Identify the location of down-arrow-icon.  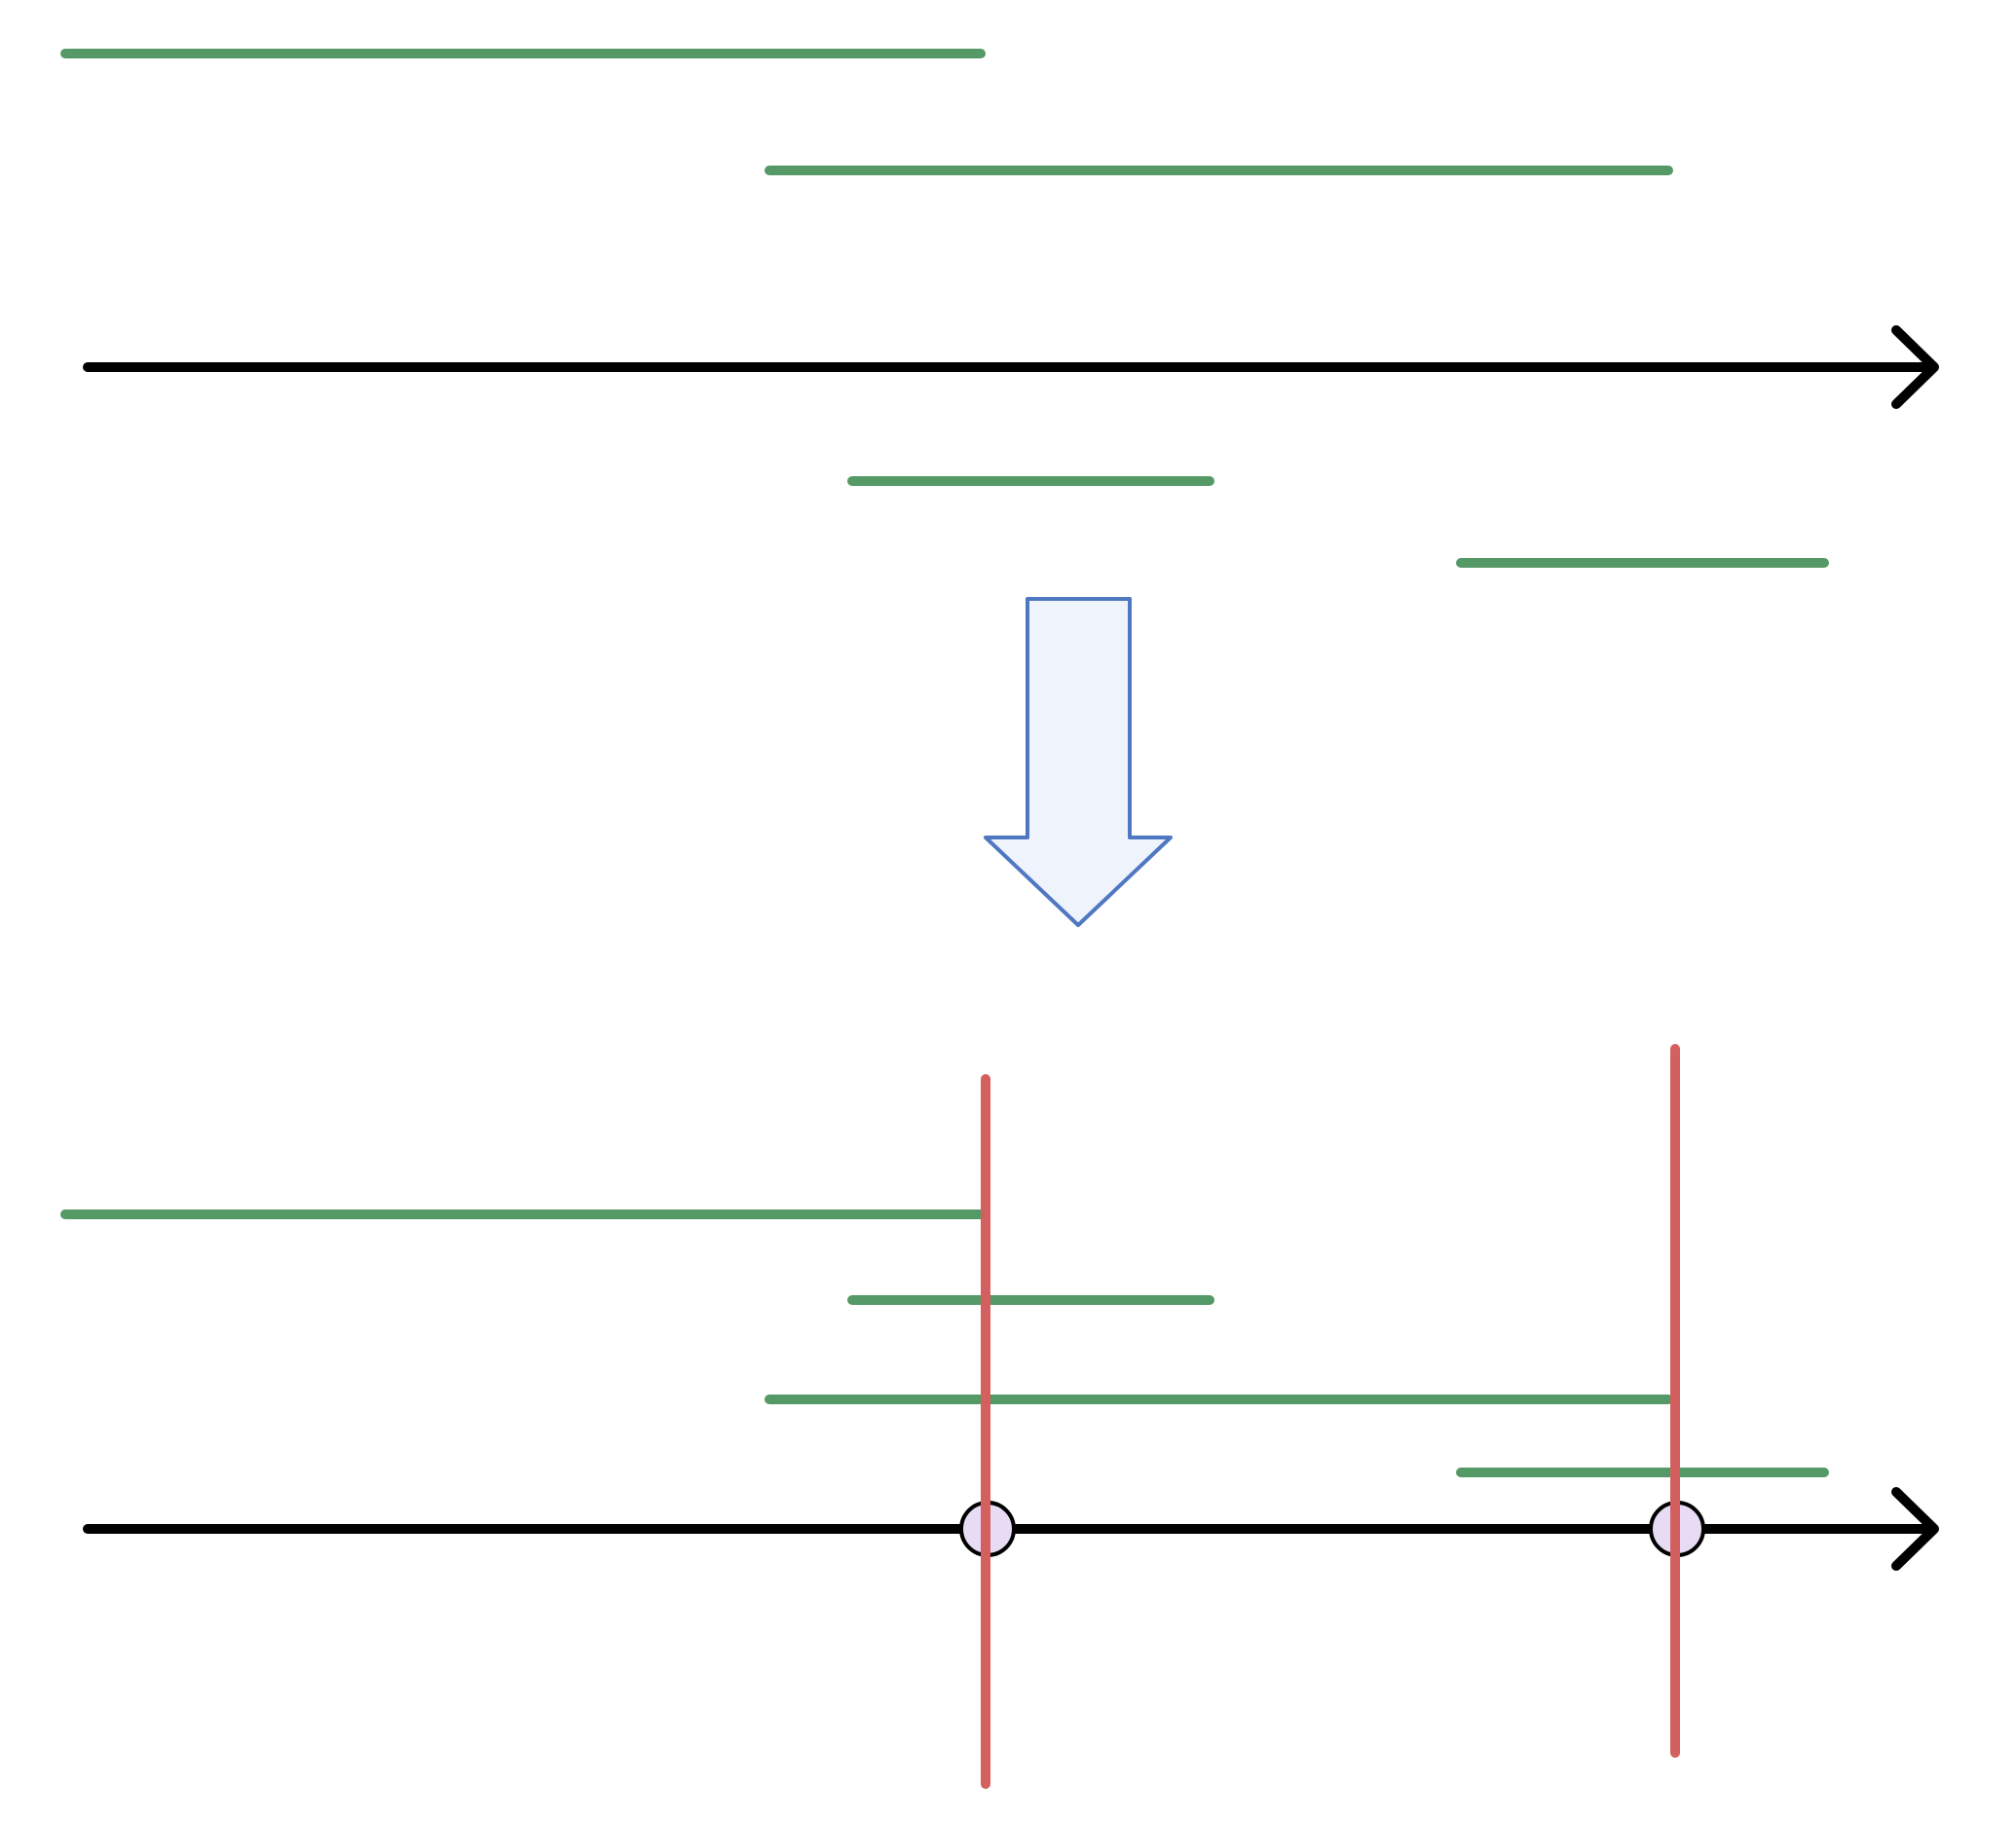
(1078, 762).